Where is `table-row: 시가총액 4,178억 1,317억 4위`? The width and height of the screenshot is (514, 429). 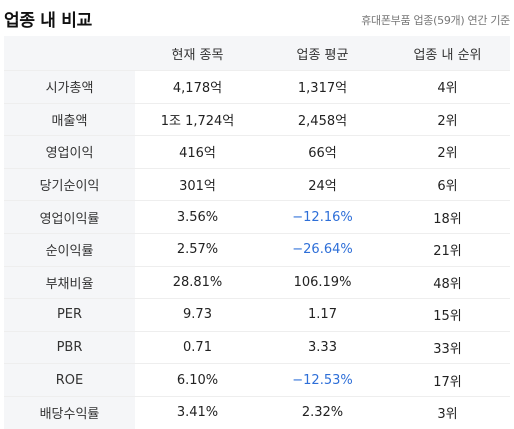
table-row: 시가총액 4,178억 1,317억 4위 is located at coordinates (257, 87).